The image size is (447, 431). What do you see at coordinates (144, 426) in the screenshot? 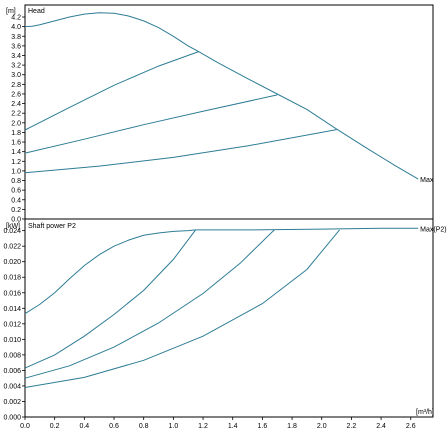
I see `power-xtick-label: 0.8` at bounding box center [144, 426].